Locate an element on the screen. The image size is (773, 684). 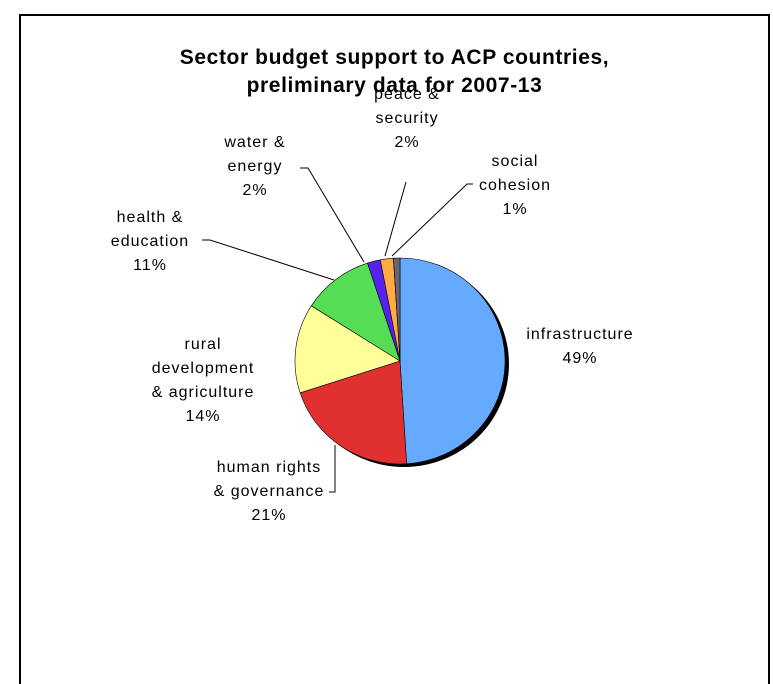
slice-label-line-2: development is located at coordinates (203, 368).